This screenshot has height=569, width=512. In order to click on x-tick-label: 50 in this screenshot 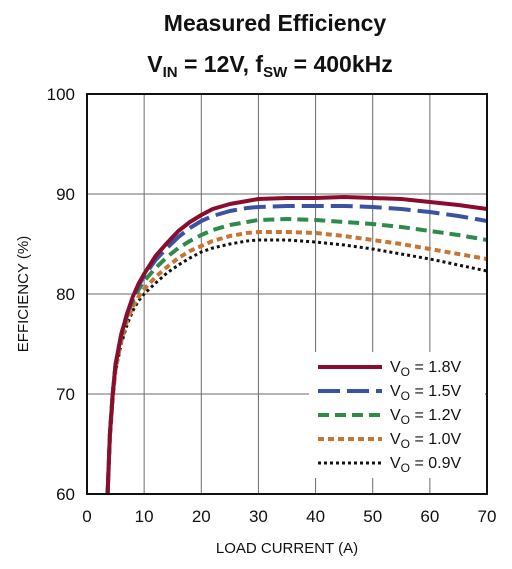, I will do `click(372, 516)`.